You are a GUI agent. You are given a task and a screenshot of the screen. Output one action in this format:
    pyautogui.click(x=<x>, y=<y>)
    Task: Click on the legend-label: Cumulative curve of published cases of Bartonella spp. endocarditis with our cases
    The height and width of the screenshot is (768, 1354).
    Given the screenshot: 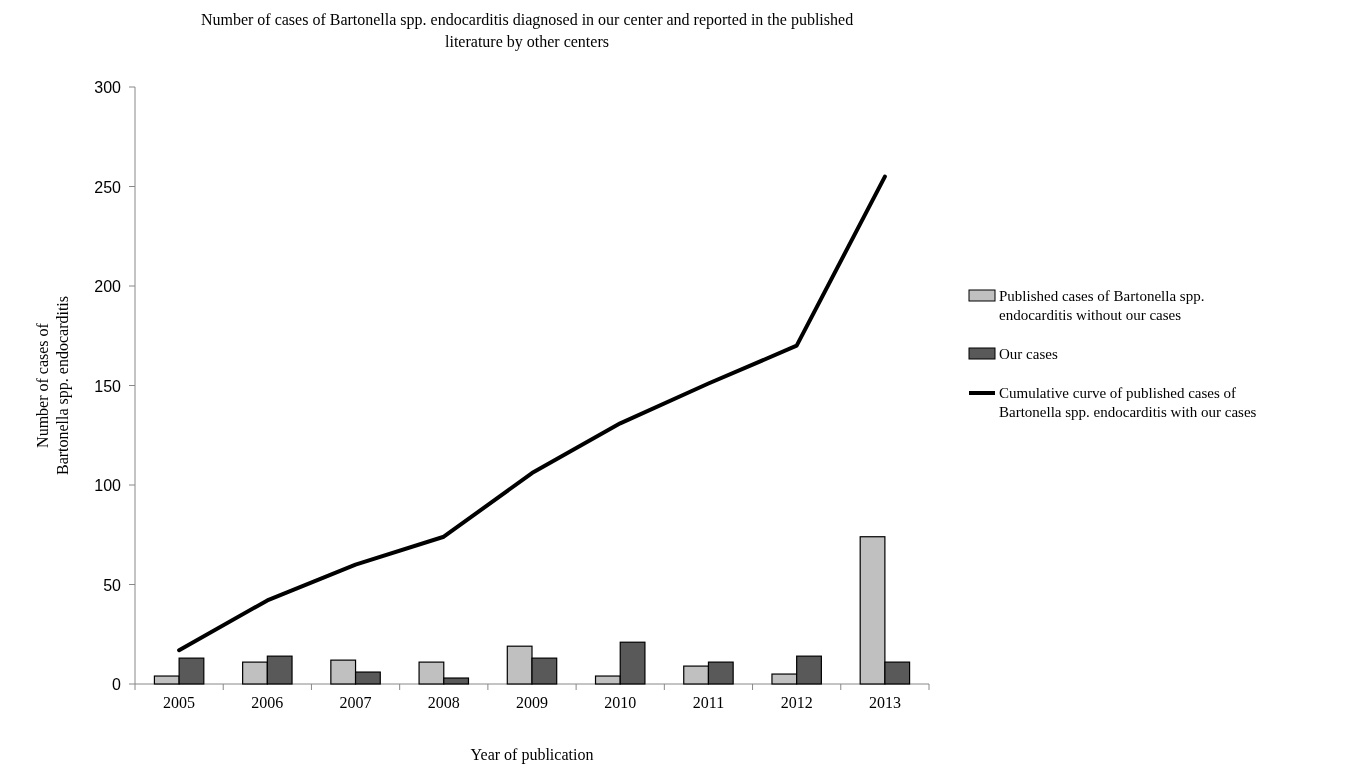 What is the action you would take?
    pyautogui.click(x=1128, y=402)
    